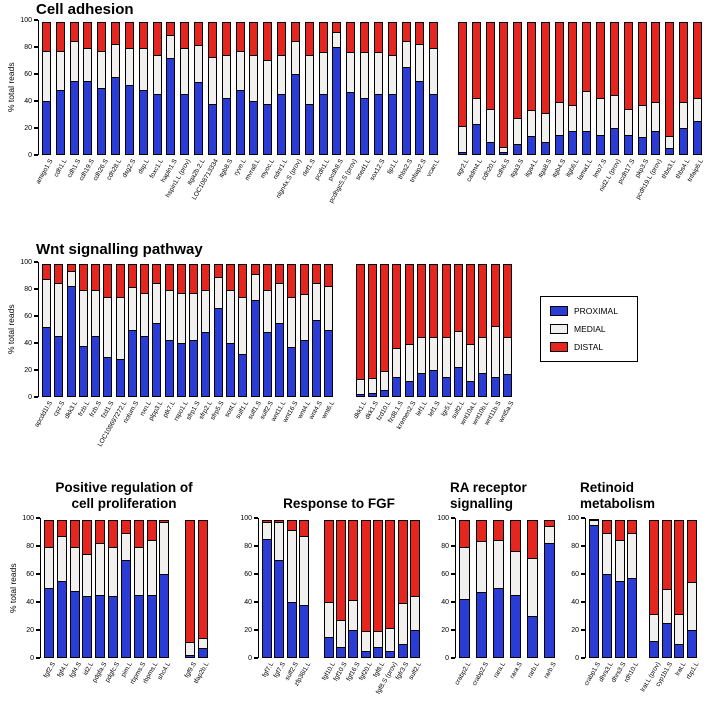 Image resolution: width=709 pixels, height=716 pixels. I want to click on legend-item-proximal: PROXIMAL, so click(589, 311).